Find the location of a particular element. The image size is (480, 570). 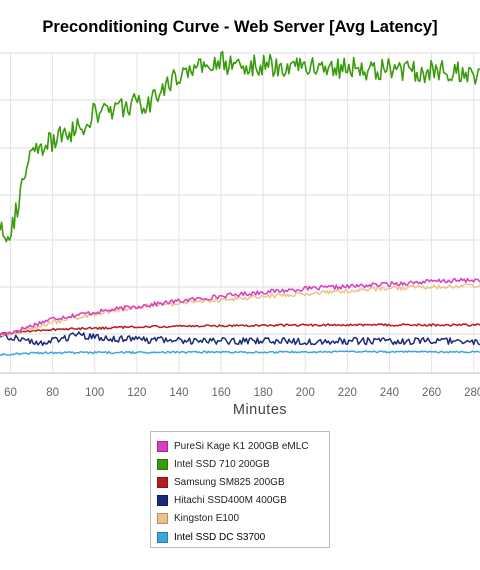

legend-swatch-kingston is located at coordinates (162, 519).